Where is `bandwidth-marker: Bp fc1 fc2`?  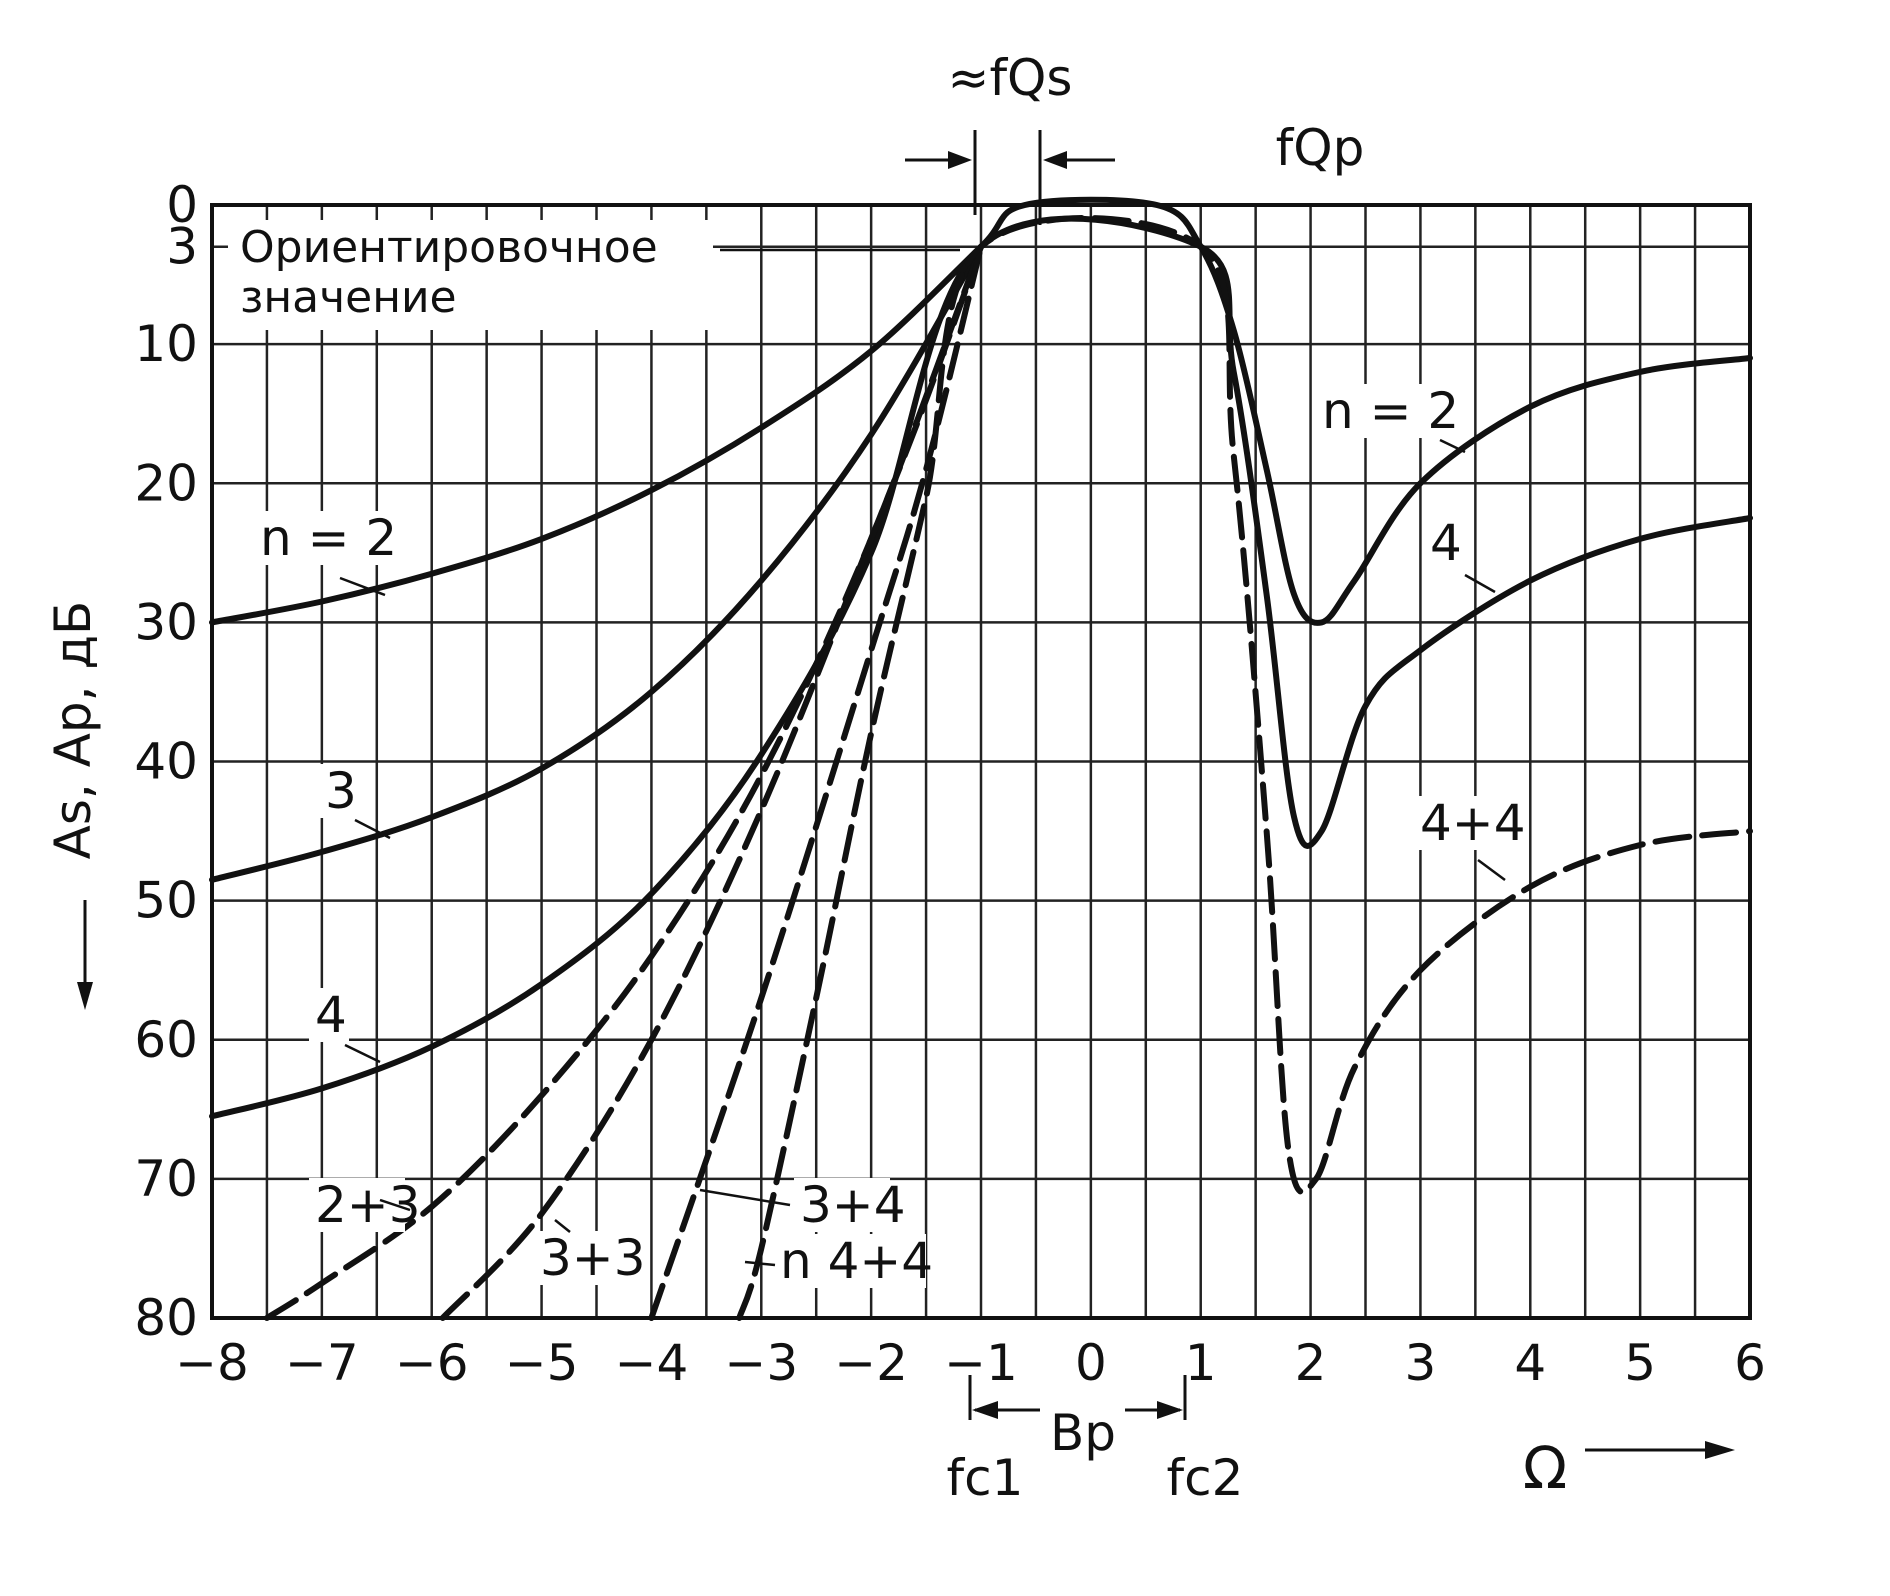 bandwidth-marker: Bp fc1 fc2 is located at coordinates (1095, 1441).